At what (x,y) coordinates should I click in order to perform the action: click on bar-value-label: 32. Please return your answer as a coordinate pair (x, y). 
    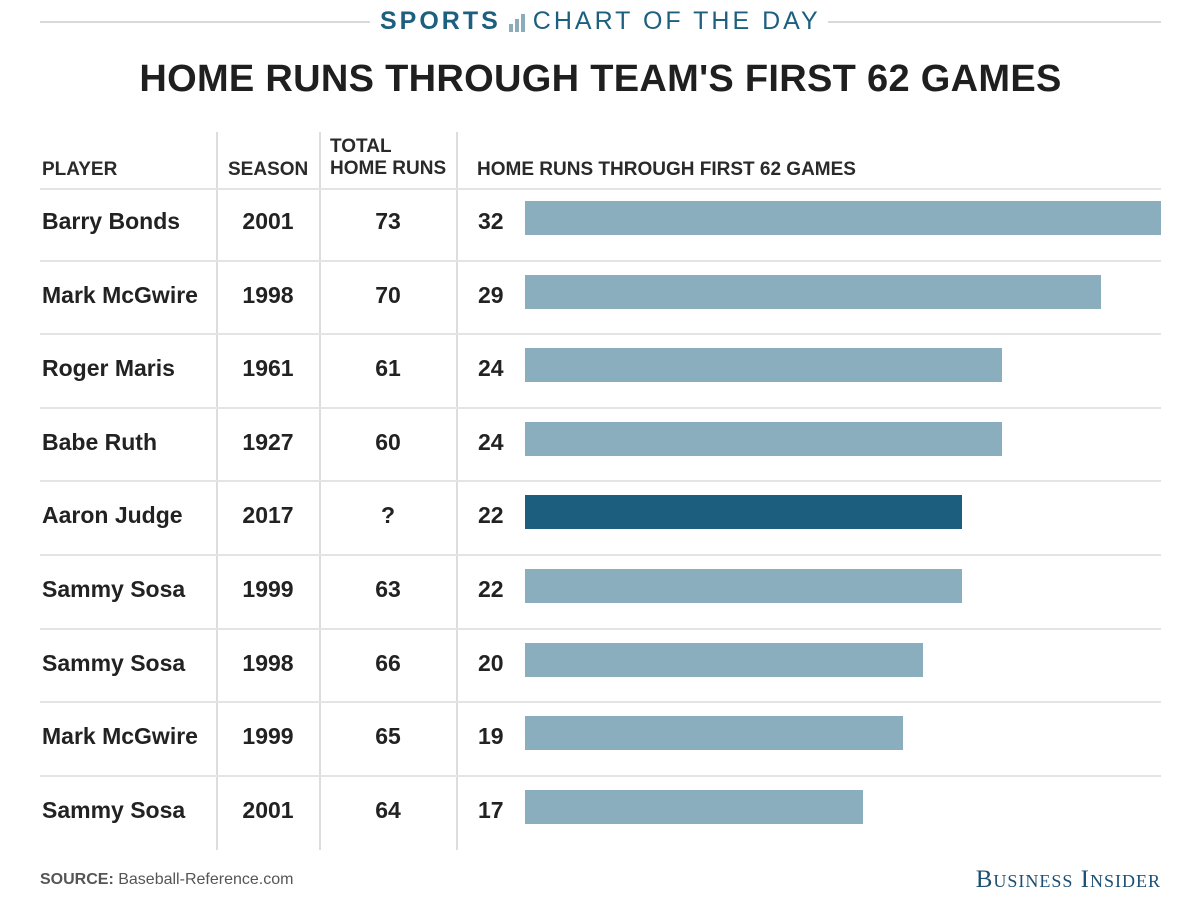
    Looking at the image, I should click on (491, 221).